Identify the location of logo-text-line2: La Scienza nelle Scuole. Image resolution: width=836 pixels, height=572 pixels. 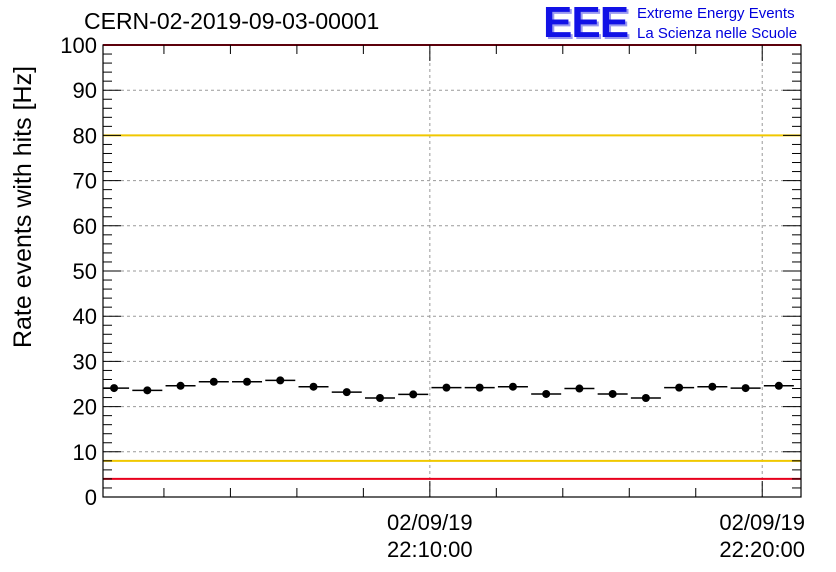
(717, 33).